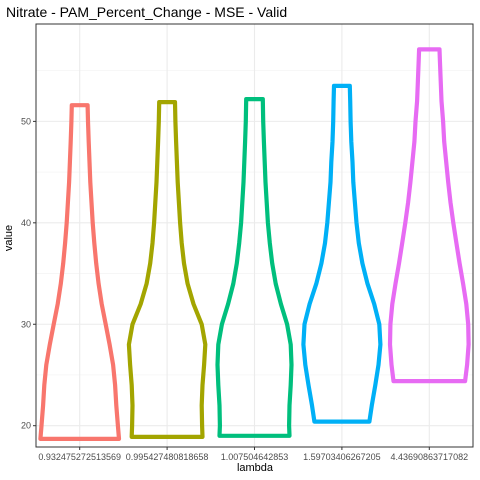  Describe the element at coordinates (9, 238) in the screenshot. I see `y-axis-title: value` at that location.